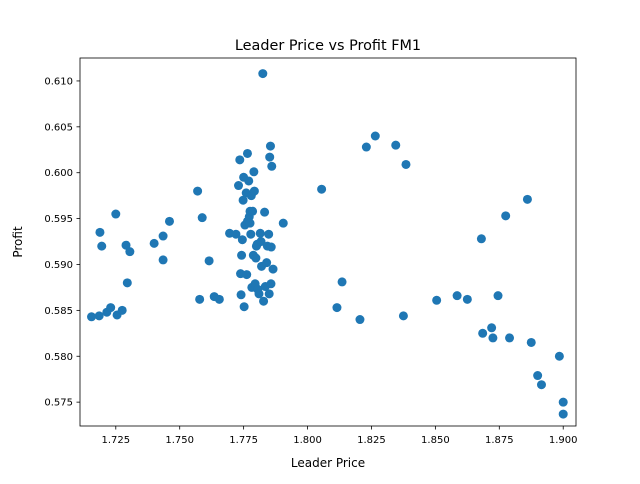 The image size is (640, 484). Describe the element at coordinates (58, 81) in the screenshot. I see `y-tick-label: 0.610` at that location.